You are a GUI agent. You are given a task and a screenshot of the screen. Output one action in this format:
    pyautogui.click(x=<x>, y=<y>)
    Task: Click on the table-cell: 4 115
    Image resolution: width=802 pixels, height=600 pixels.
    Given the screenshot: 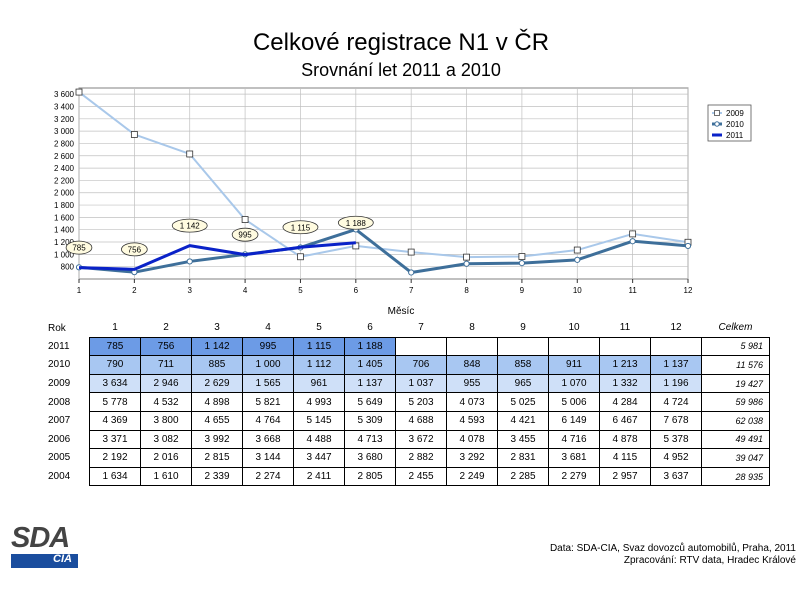 What is the action you would take?
    pyautogui.click(x=625, y=458)
    